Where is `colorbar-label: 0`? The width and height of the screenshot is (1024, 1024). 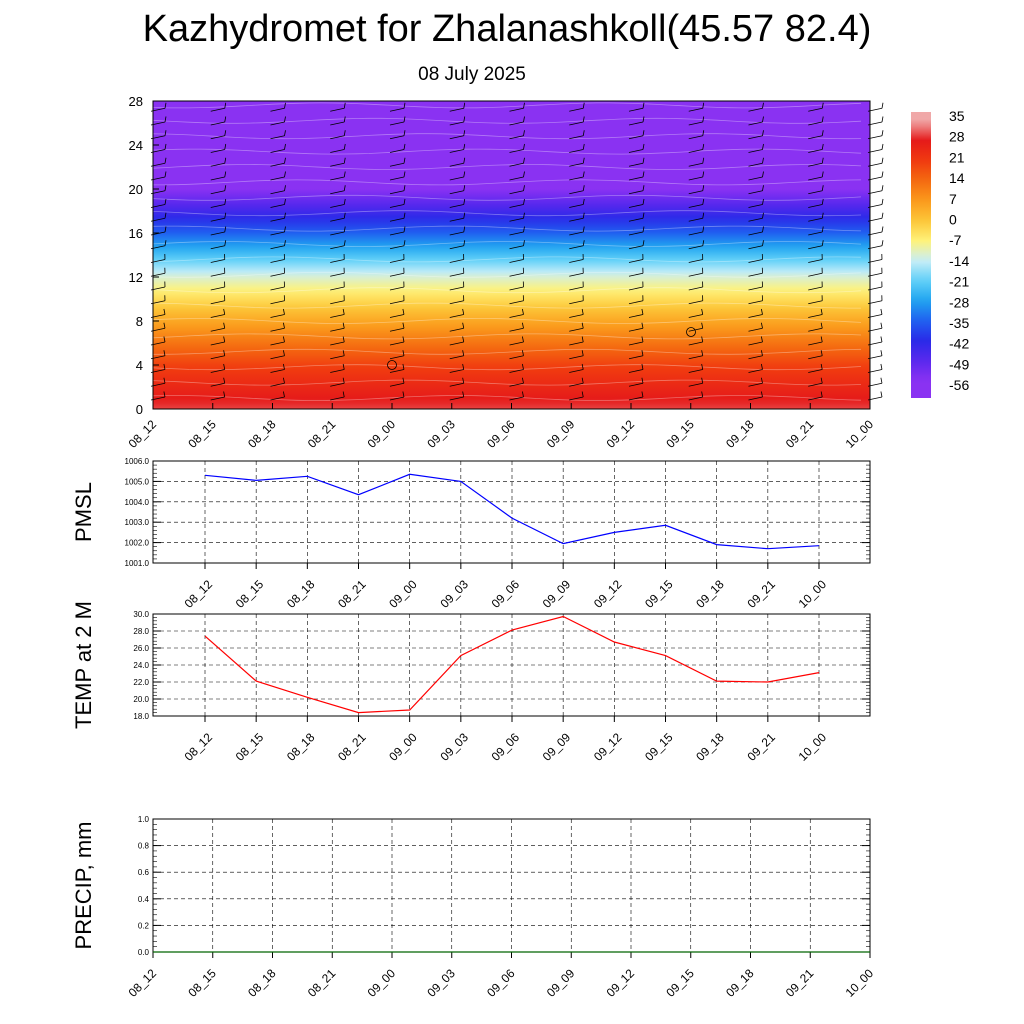 colorbar-label: 0 is located at coordinates (953, 220).